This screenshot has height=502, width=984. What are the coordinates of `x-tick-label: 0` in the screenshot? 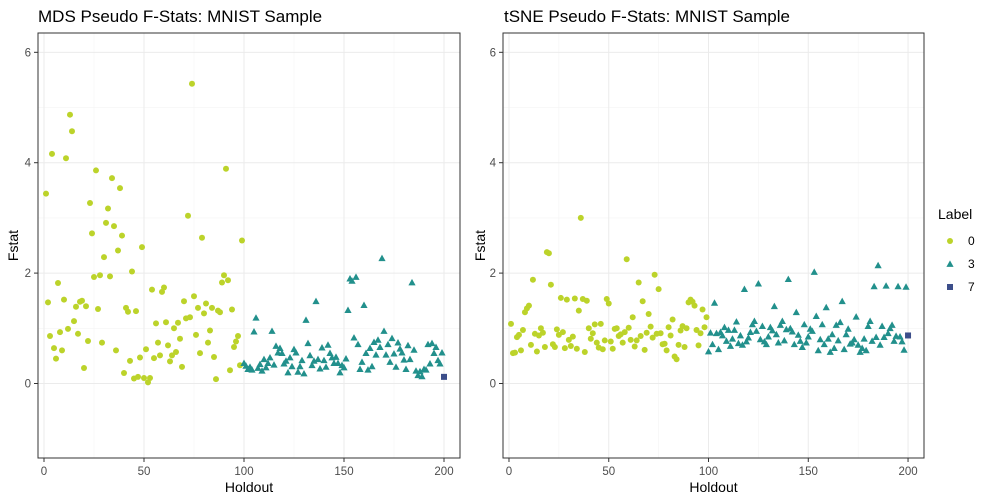 It's located at (44, 472).